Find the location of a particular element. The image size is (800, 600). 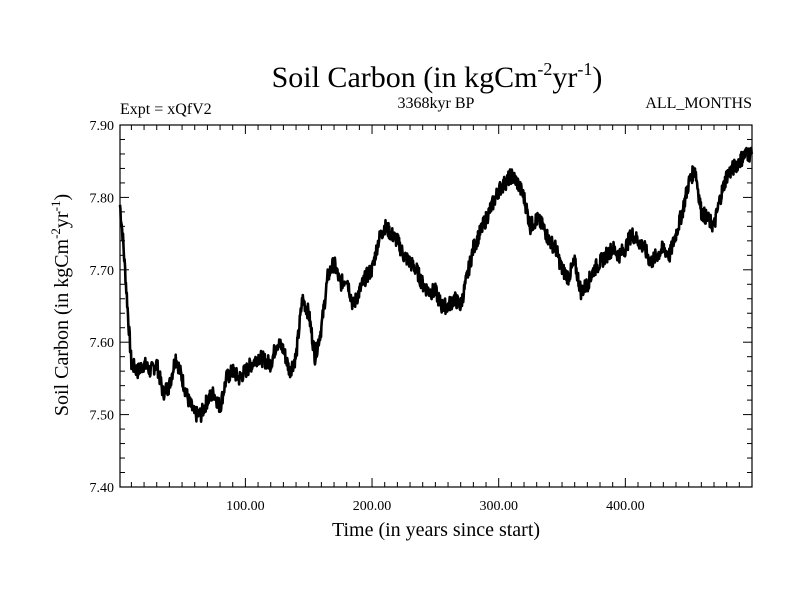

months-label: ALL_MONTHS is located at coordinates (698, 103).